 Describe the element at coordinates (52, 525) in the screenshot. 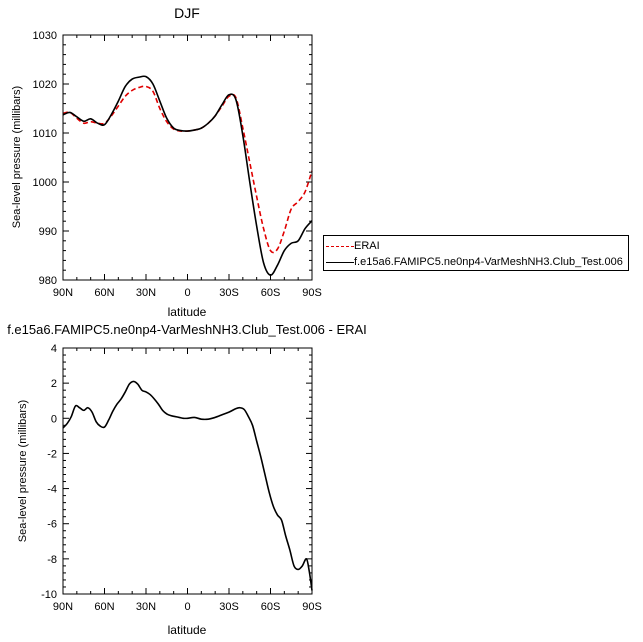

I see `bottom-y-tick-label: -6` at that location.